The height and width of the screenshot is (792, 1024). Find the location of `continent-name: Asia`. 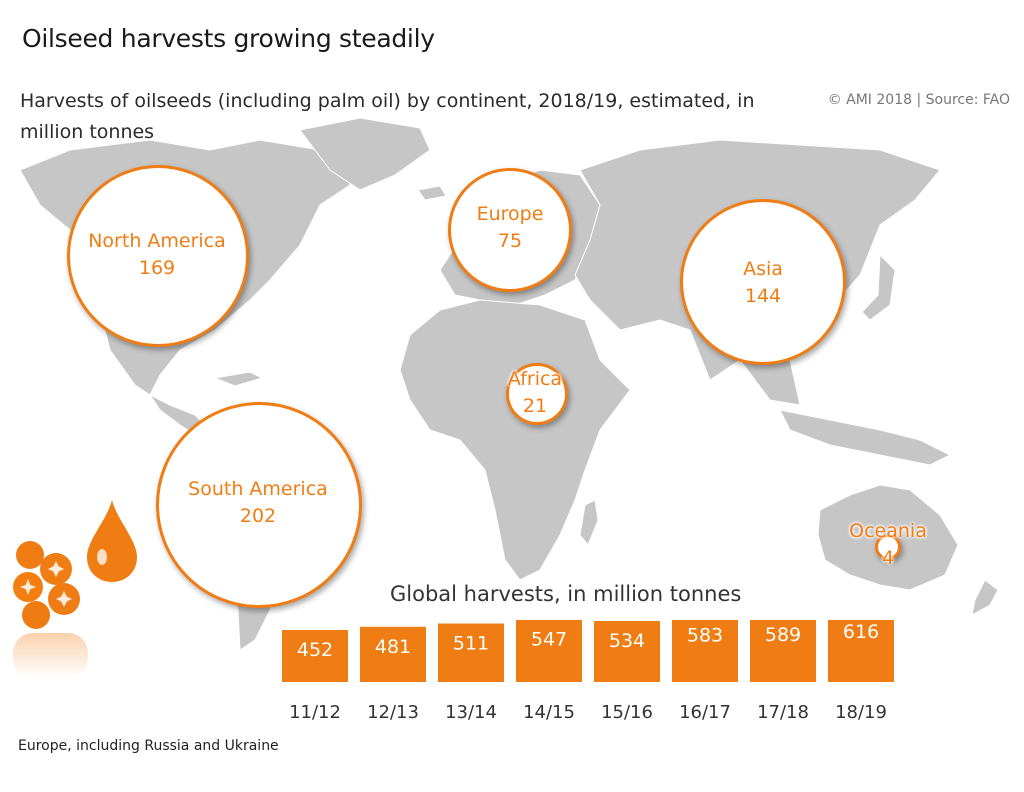

continent-name: Asia is located at coordinates (763, 269).